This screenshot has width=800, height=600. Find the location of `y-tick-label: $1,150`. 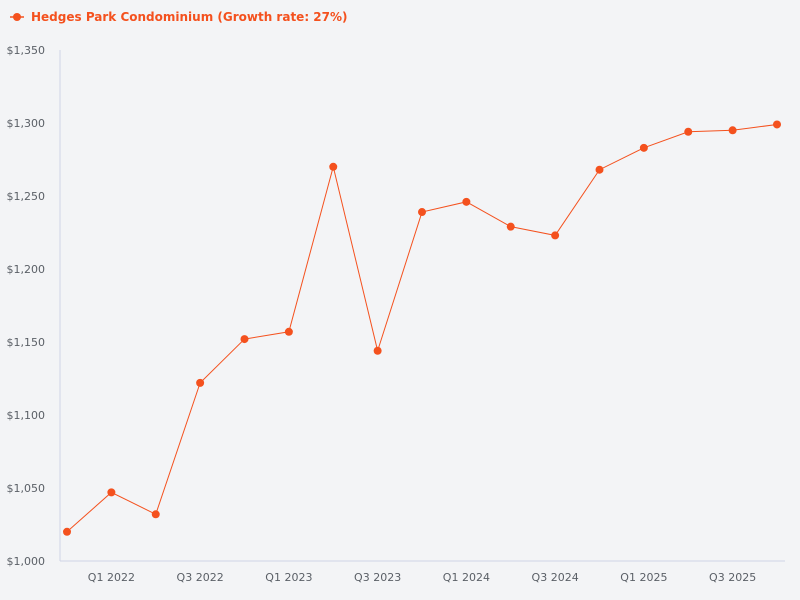

y-tick-label: $1,150 is located at coordinates (26, 342).